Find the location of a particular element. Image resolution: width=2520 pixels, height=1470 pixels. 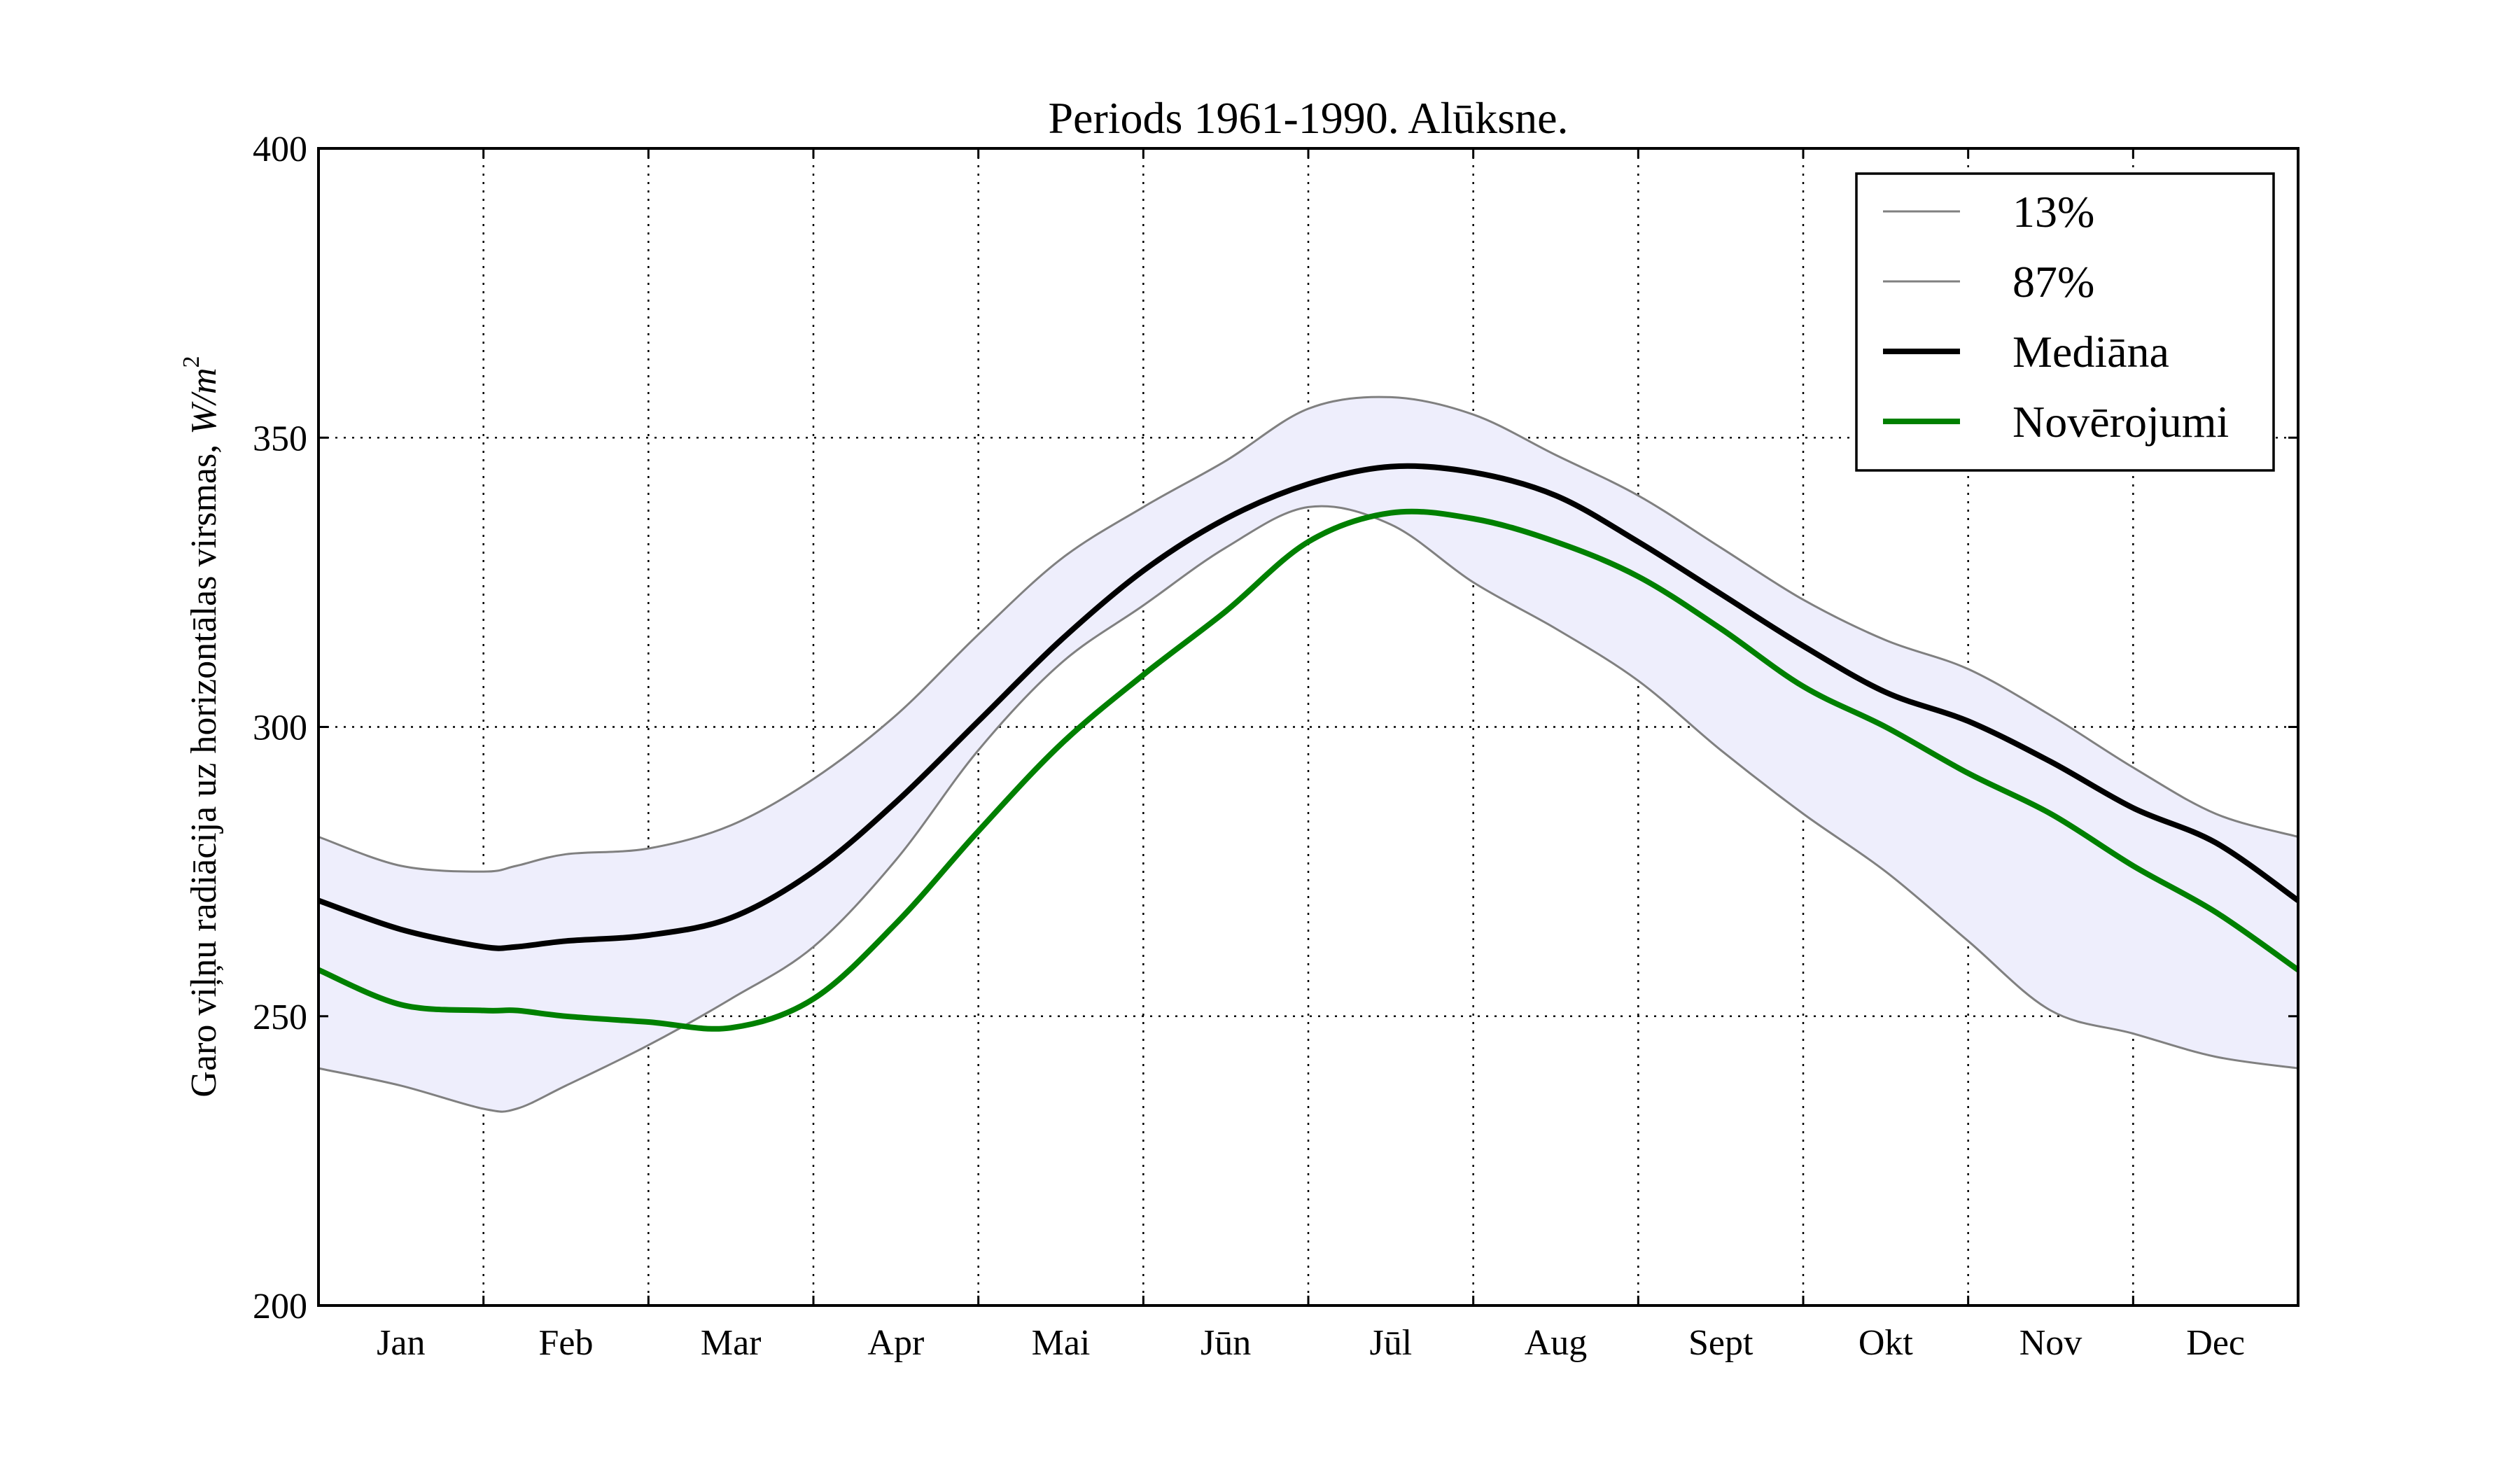

x-tick-label: Nov is located at coordinates (2050, 1343).